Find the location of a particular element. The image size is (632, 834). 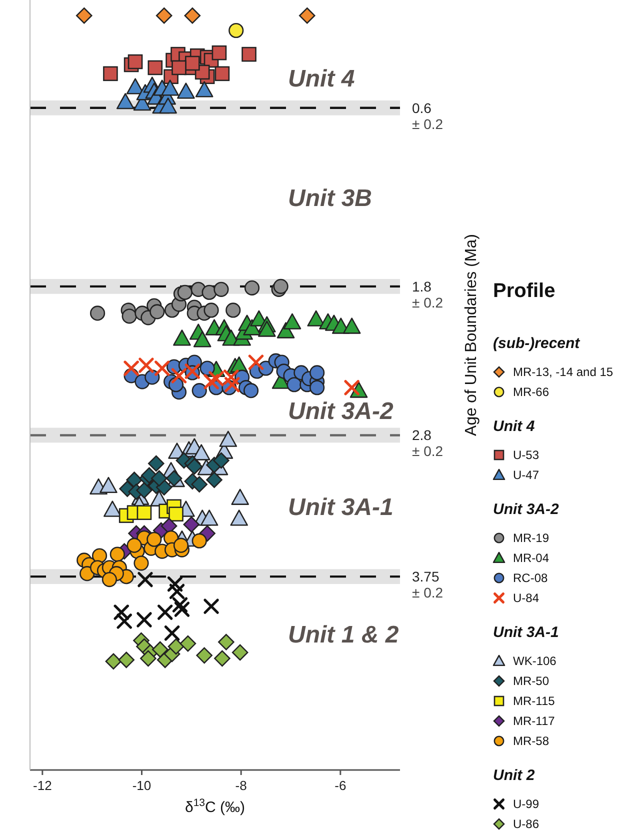

y-tick-label: 1.8 is located at coordinates (422, 286).